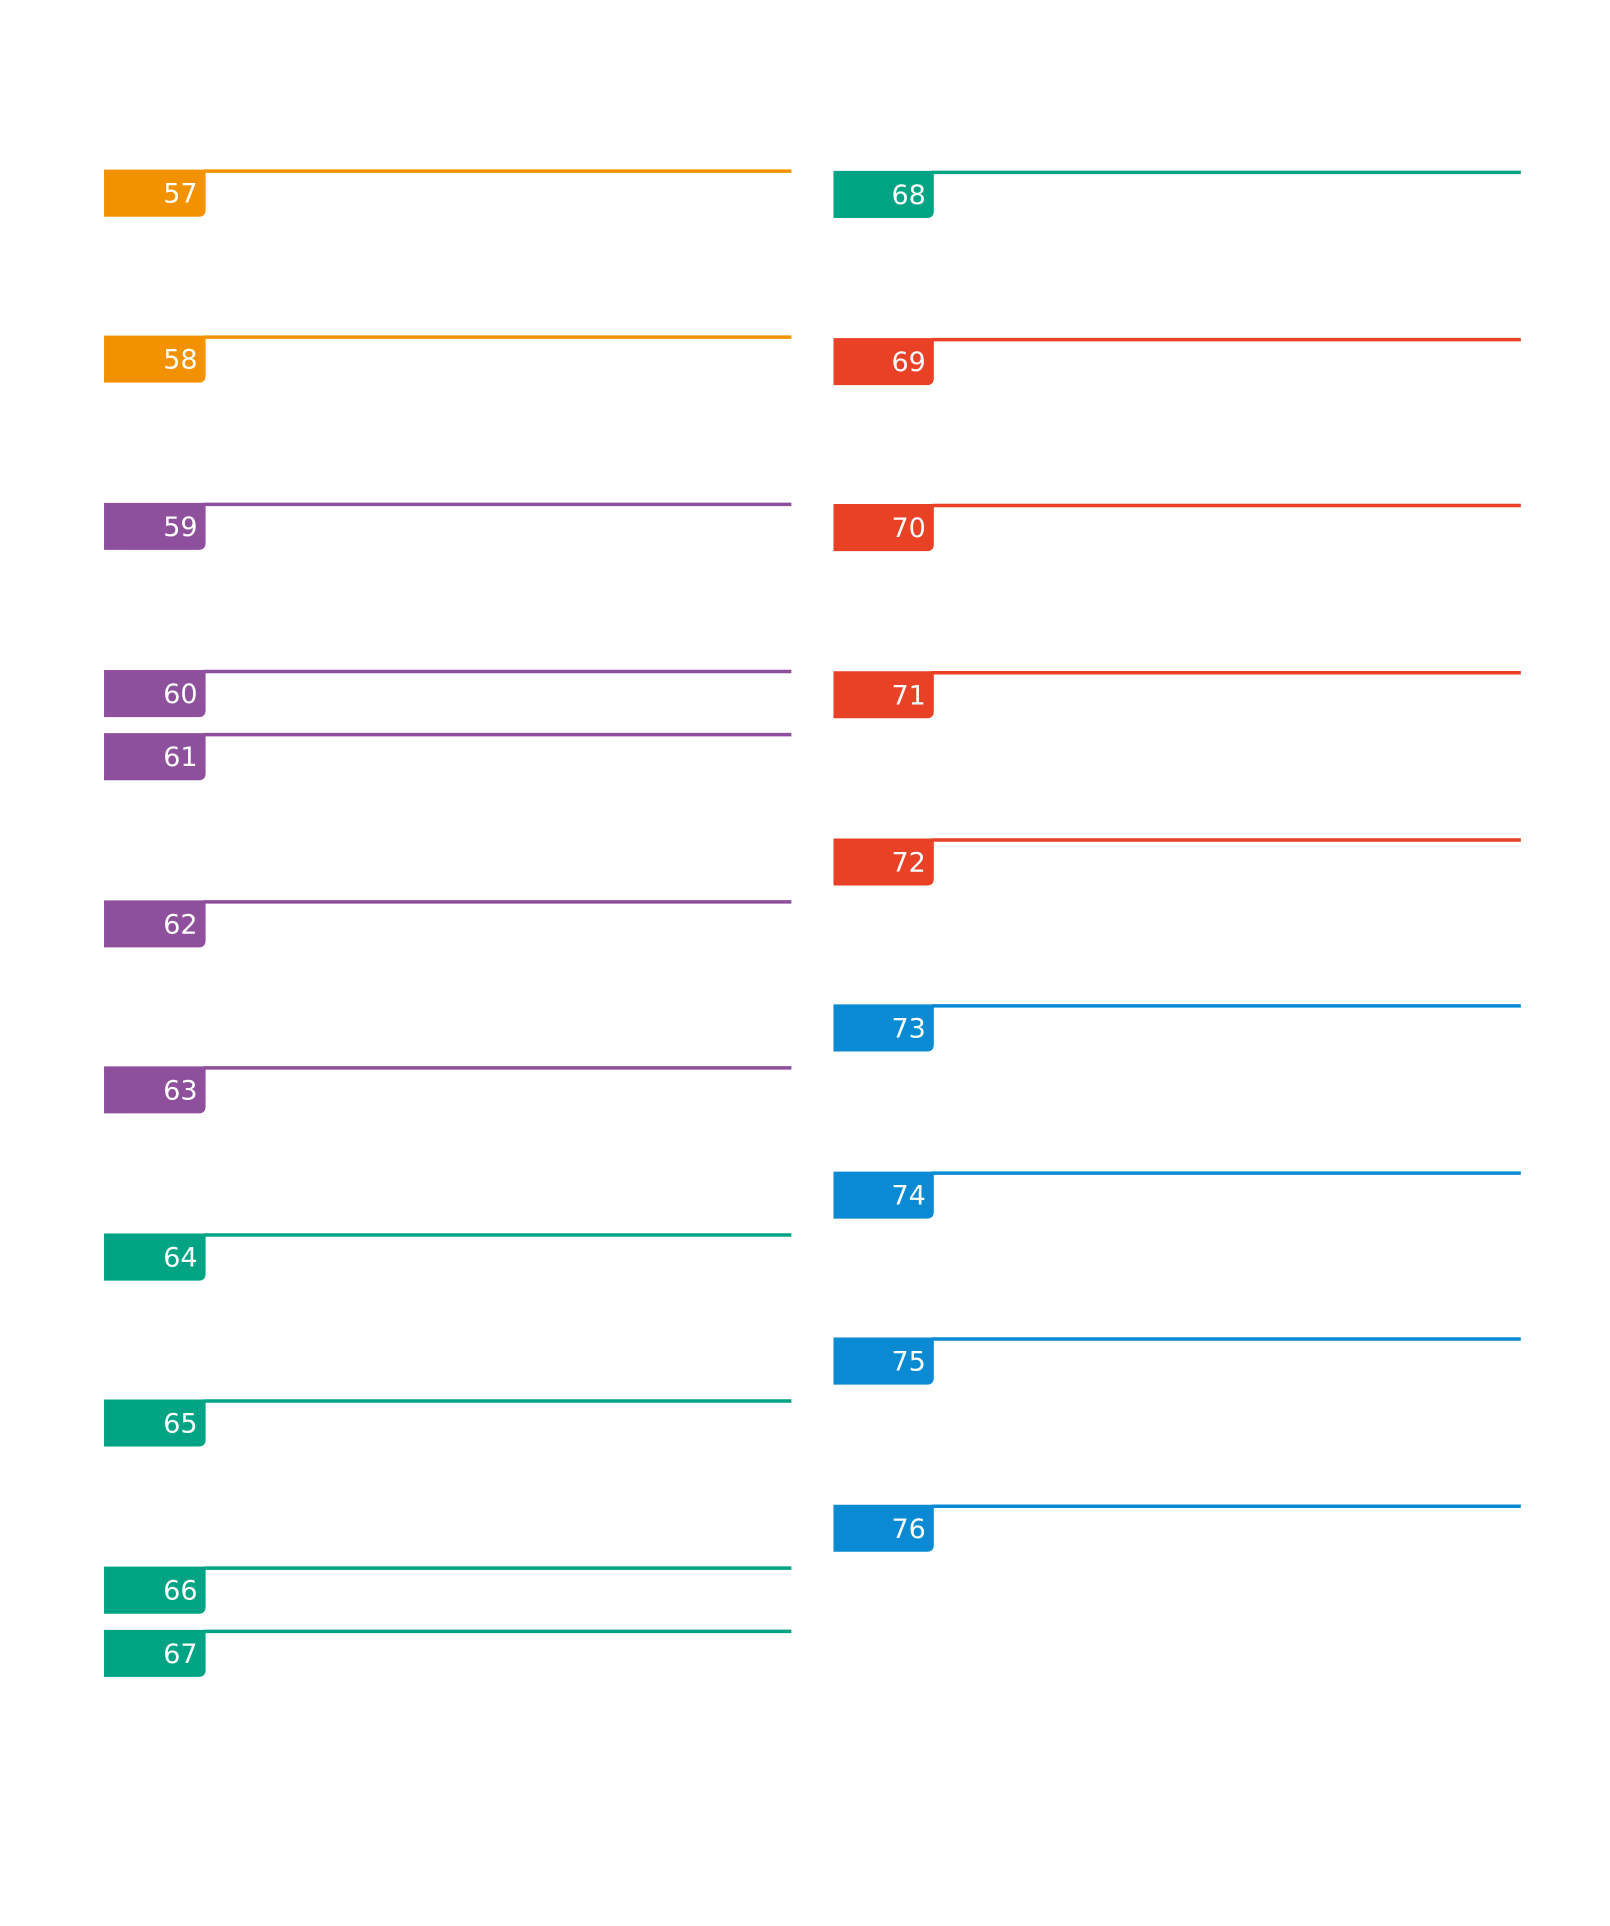  Describe the element at coordinates (908, 862) in the screenshot. I see `section-number: 72` at that location.